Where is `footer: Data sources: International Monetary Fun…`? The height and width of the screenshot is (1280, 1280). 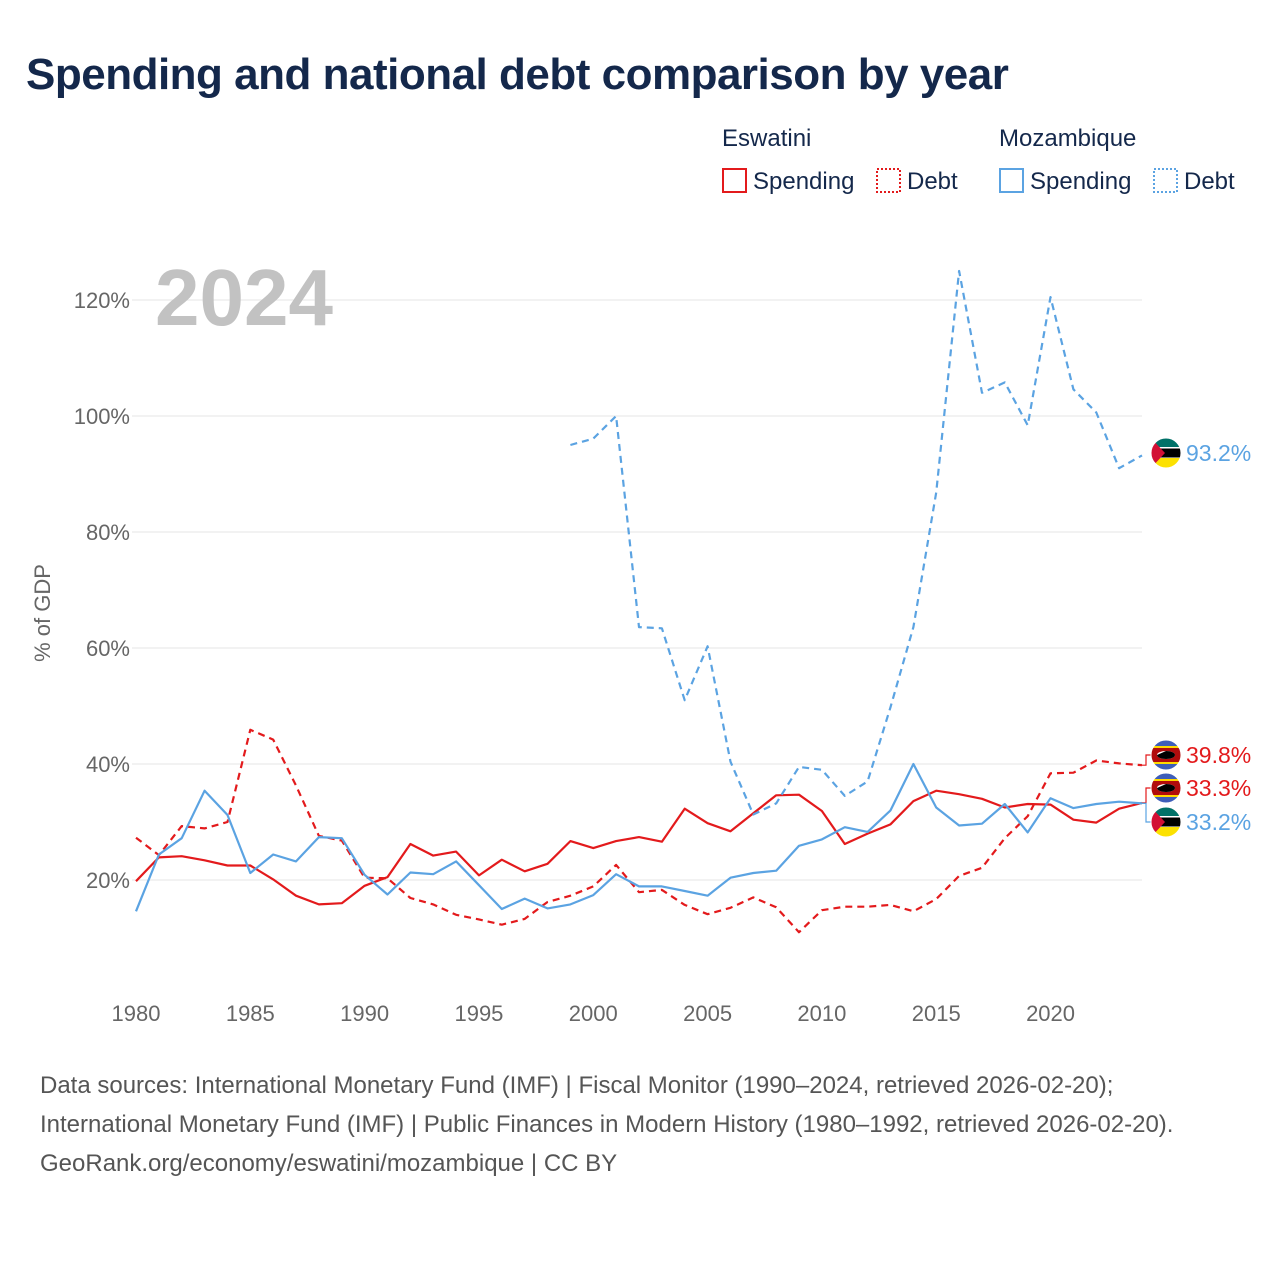 footer: Data sources: International Monetary Fun… is located at coordinates (640, 1124).